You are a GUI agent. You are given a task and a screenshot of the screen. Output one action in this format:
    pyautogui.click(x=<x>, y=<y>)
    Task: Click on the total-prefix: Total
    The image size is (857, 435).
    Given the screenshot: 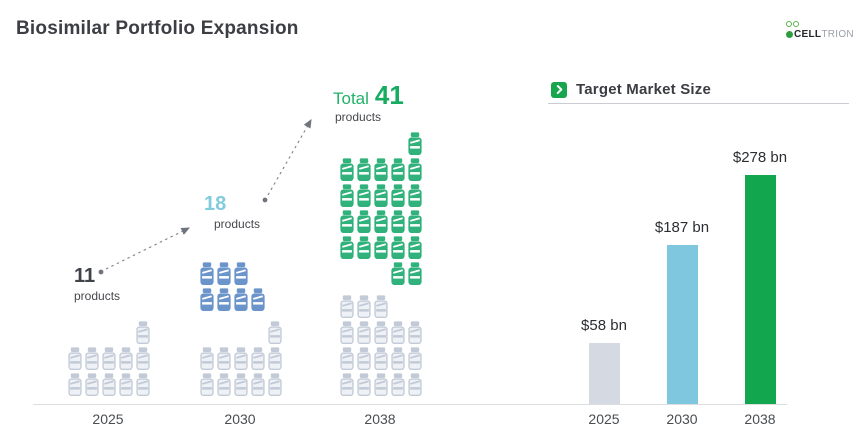 What is the action you would take?
    pyautogui.click(x=351, y=98)
    